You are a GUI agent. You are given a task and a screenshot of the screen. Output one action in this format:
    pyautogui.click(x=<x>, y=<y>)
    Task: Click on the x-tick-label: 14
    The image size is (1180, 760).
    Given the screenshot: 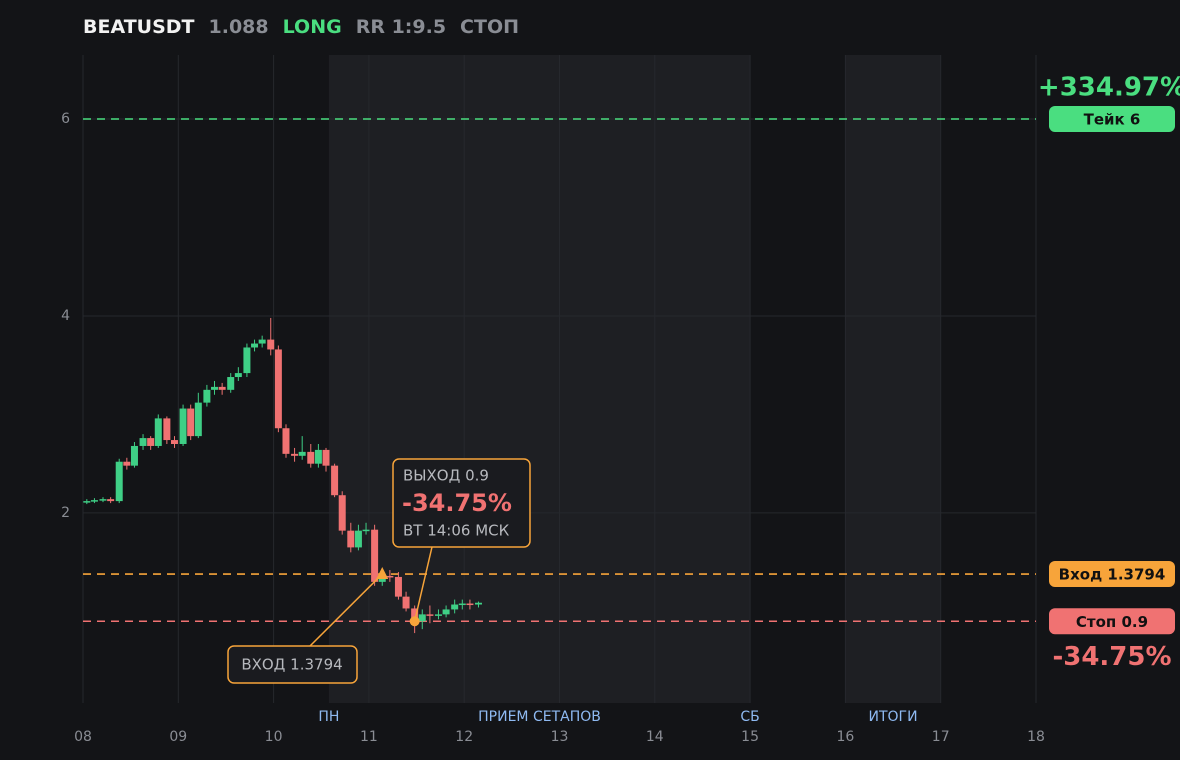 What is the action you would take?
    pyautogui.click(x=655, y=737)
    